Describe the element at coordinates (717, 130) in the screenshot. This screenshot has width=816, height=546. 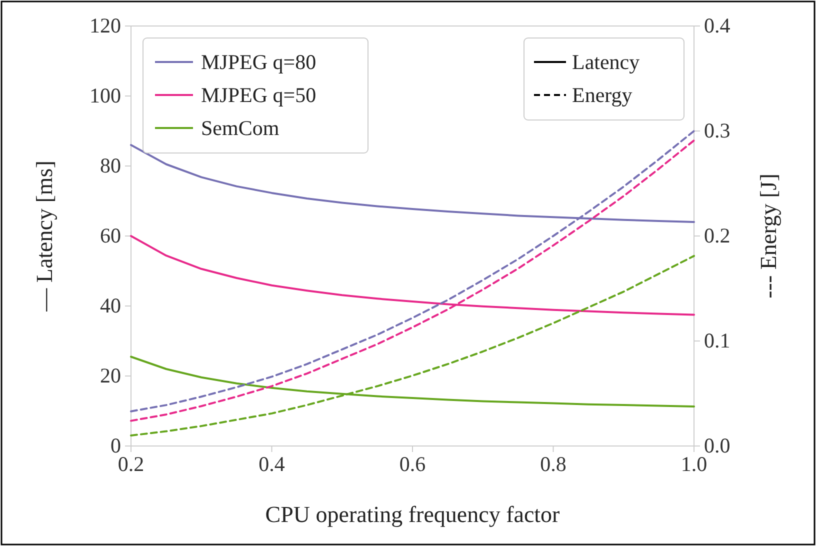
I see `y2-tick-label: 0.3` at that location.